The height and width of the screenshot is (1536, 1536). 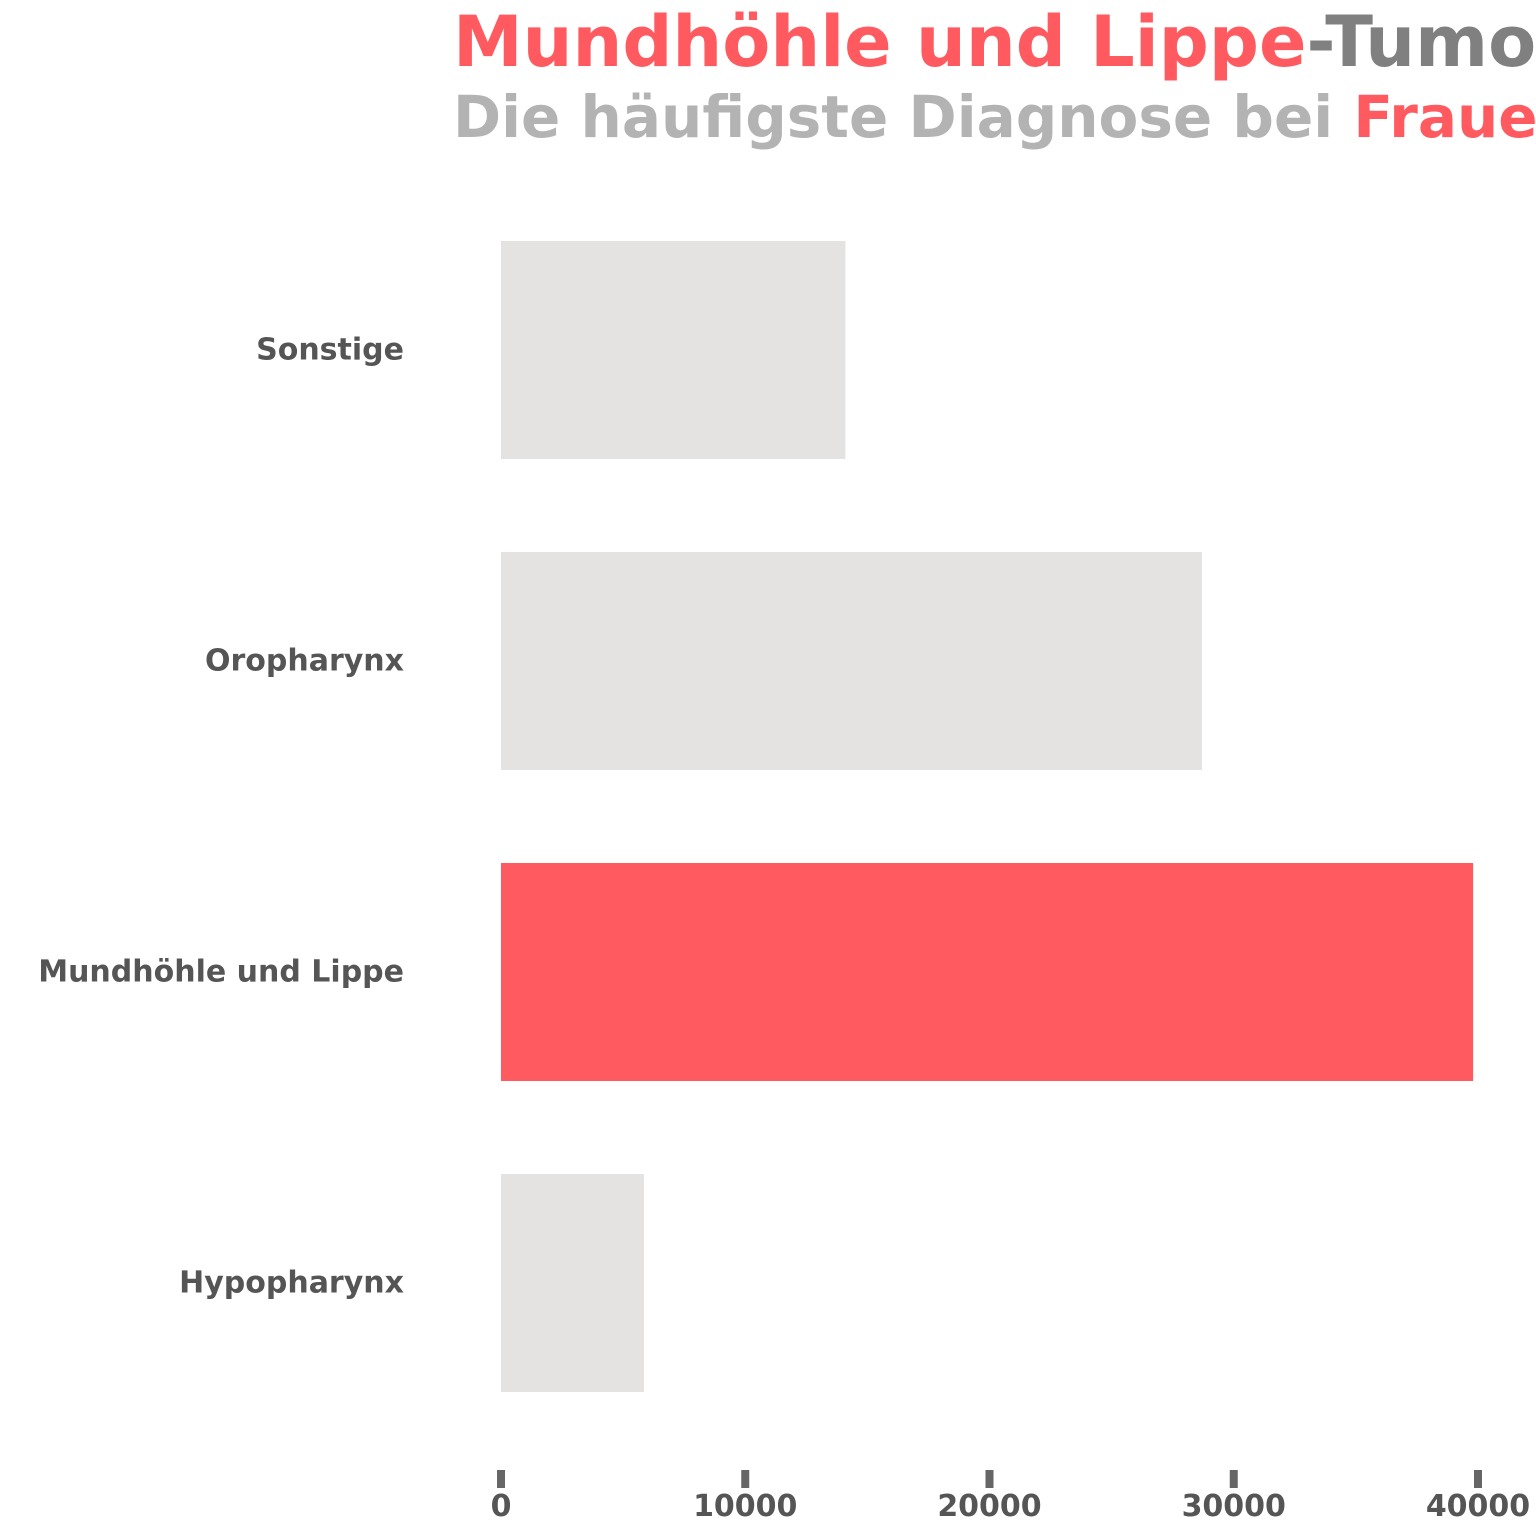 I want to click on title-rest: -Tumor, so click(x=1421, y=42).